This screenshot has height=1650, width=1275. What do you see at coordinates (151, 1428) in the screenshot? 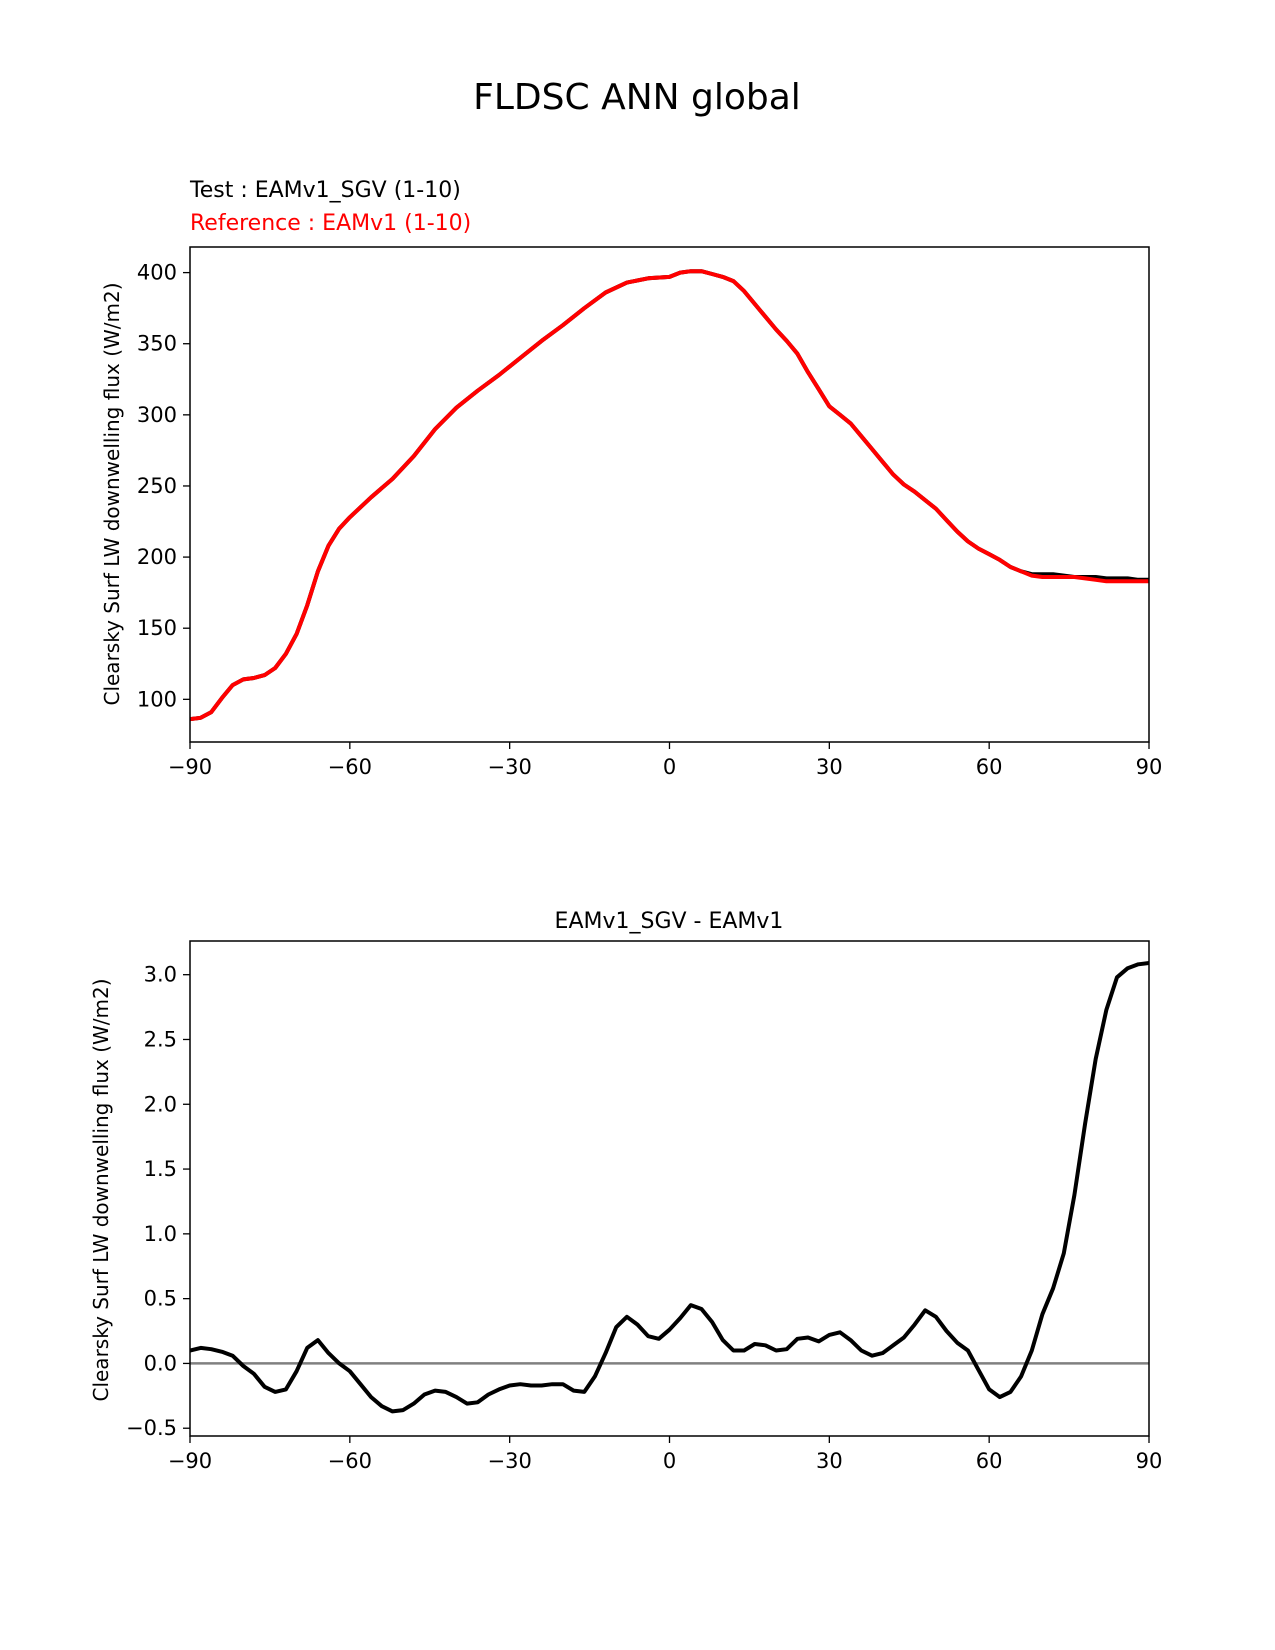
I see `bottom-y-tick-label: −0.5` at bounding box center [151, 1428].